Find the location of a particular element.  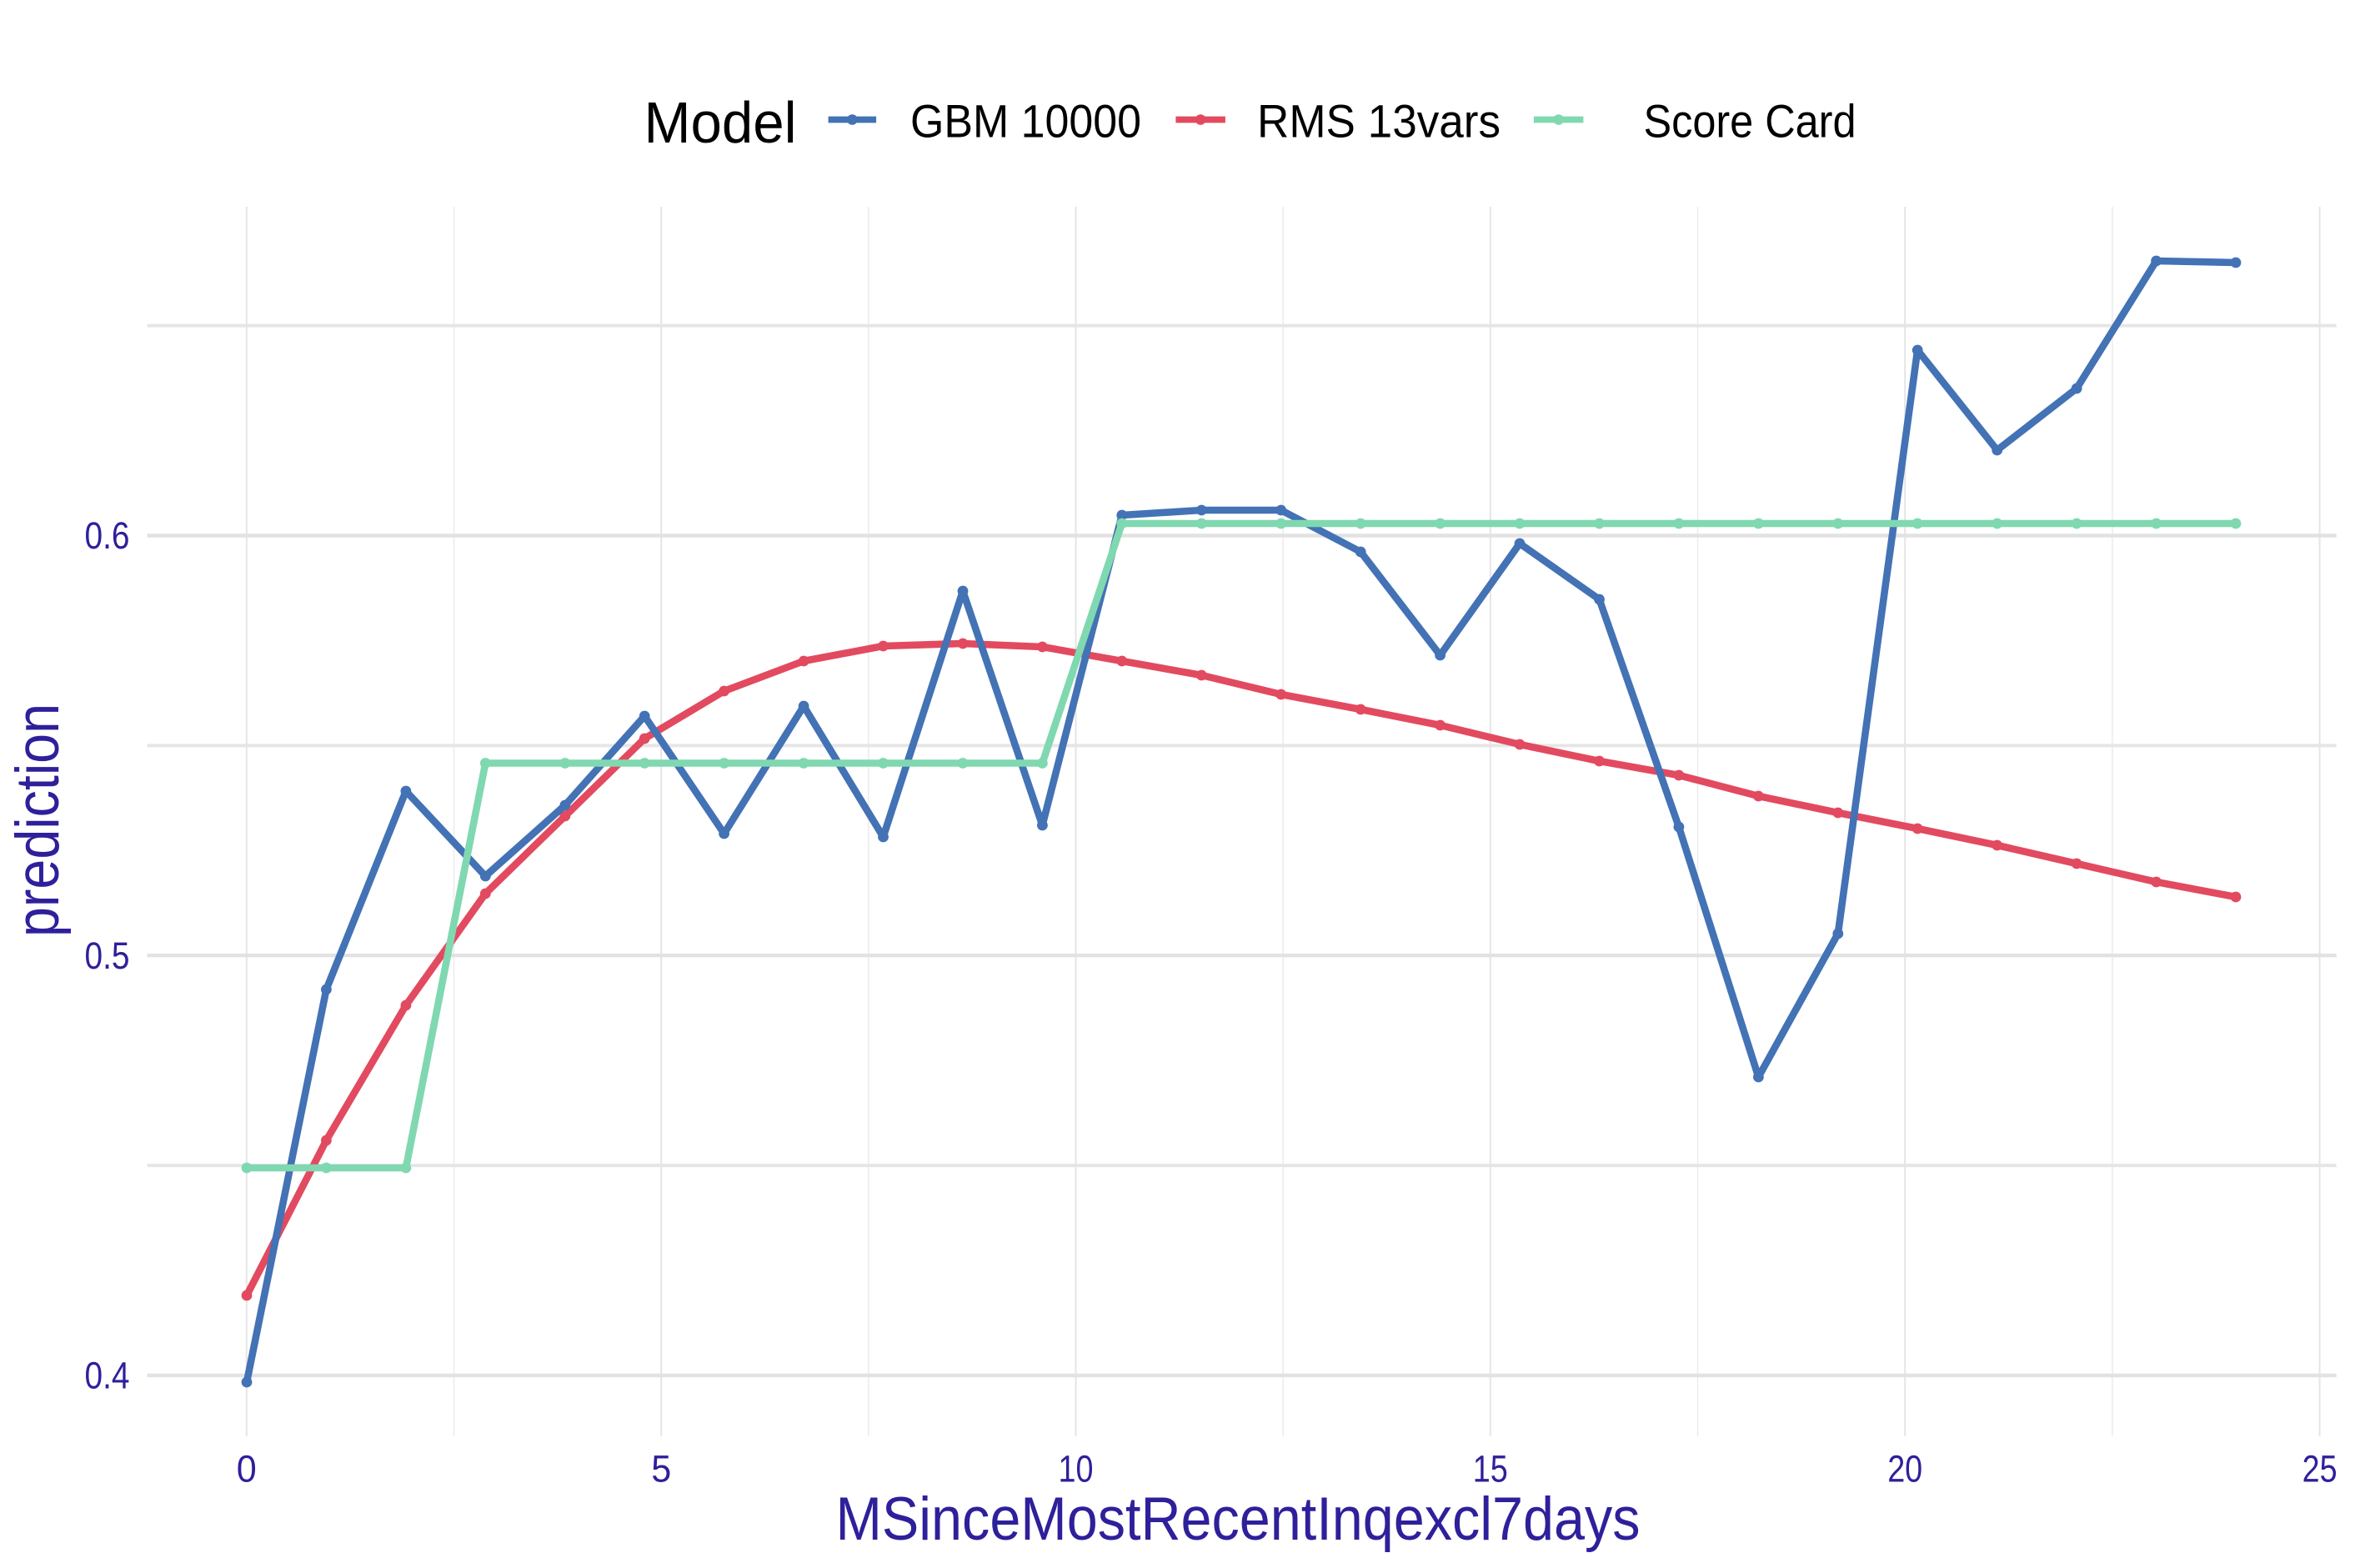

svg-text: RMS 13vars is located at coordinates (1379, 121).